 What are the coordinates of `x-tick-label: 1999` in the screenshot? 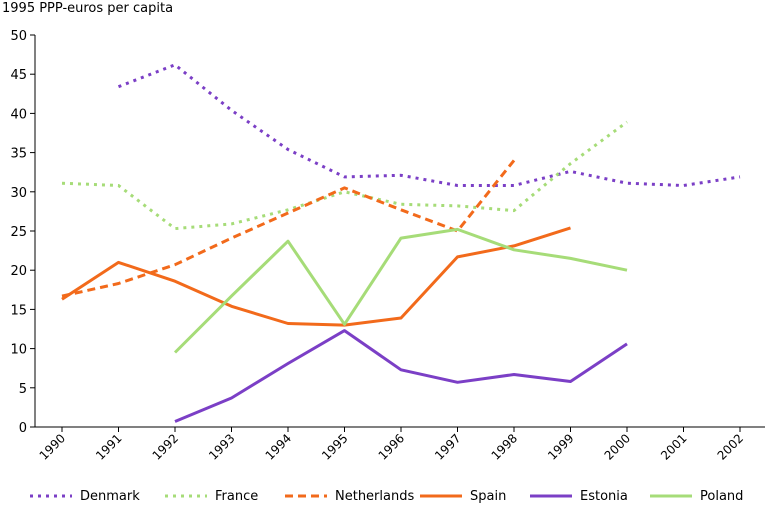 It's located at (560, 446).